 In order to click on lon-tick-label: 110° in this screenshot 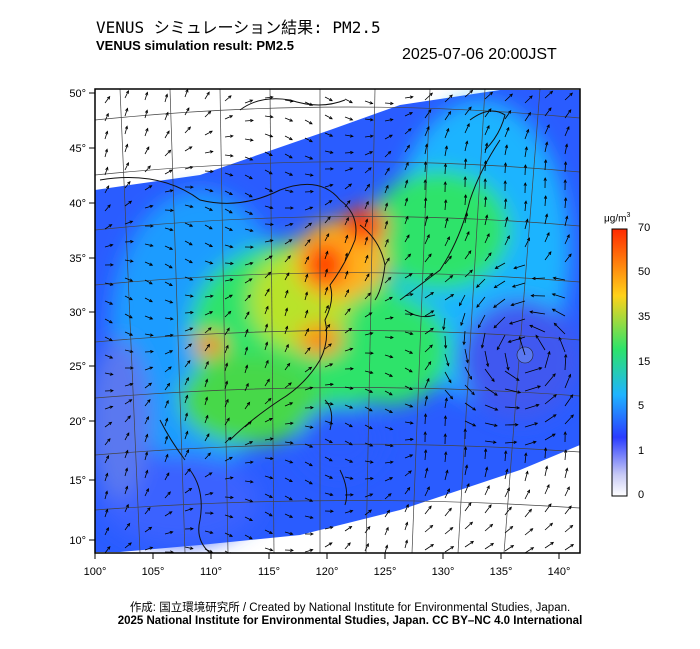, I will do `click(211, 572)`.